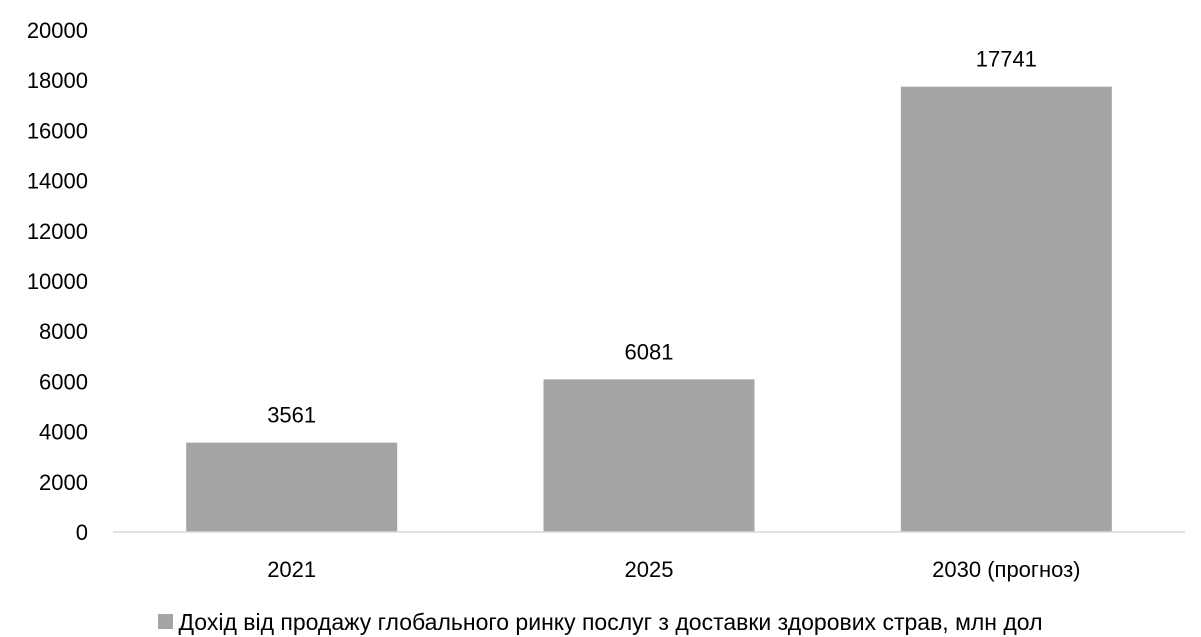 Image resolution: width=1201 pixels, height=637 pixels. I want to click on y-tick-label: 0, so click(82, 532).